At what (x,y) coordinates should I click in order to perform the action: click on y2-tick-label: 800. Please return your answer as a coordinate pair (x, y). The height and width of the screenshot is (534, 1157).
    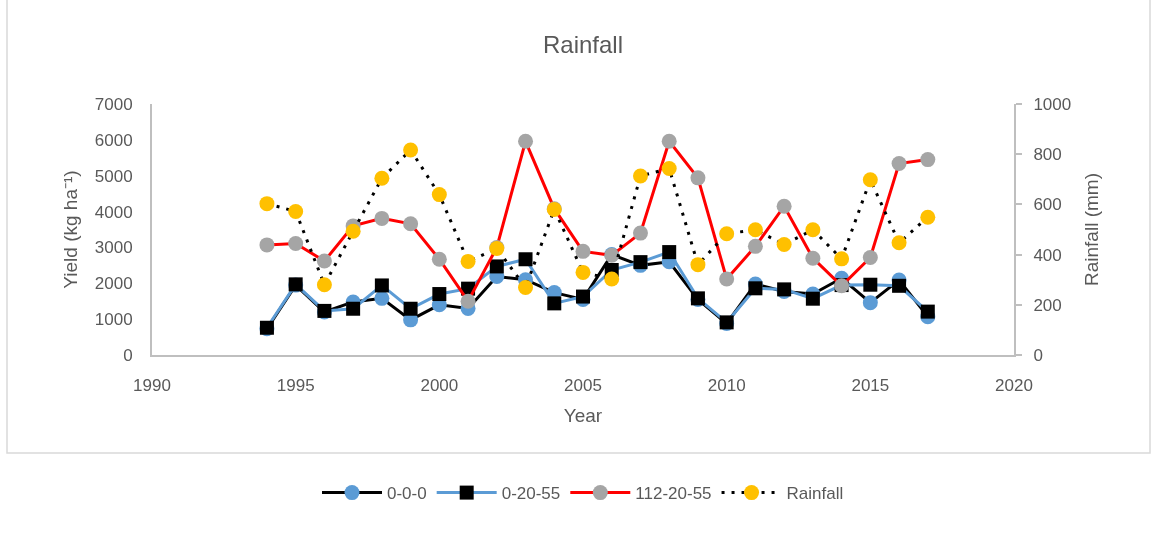
    Looking at the image, I should click on (1047, 155).